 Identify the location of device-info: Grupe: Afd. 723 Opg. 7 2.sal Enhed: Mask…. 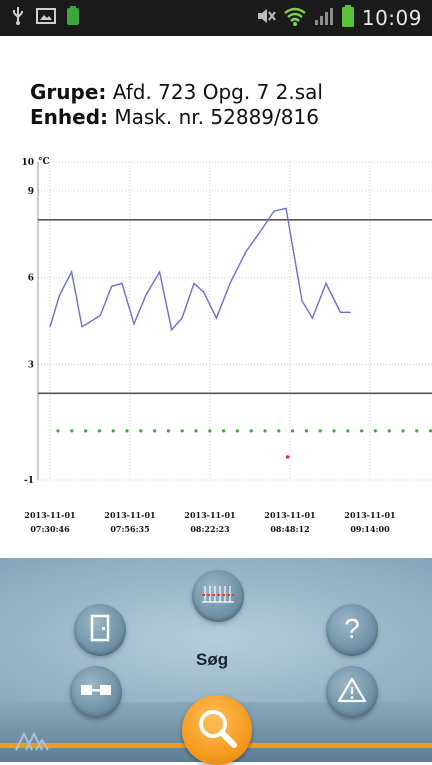
(176, 105).